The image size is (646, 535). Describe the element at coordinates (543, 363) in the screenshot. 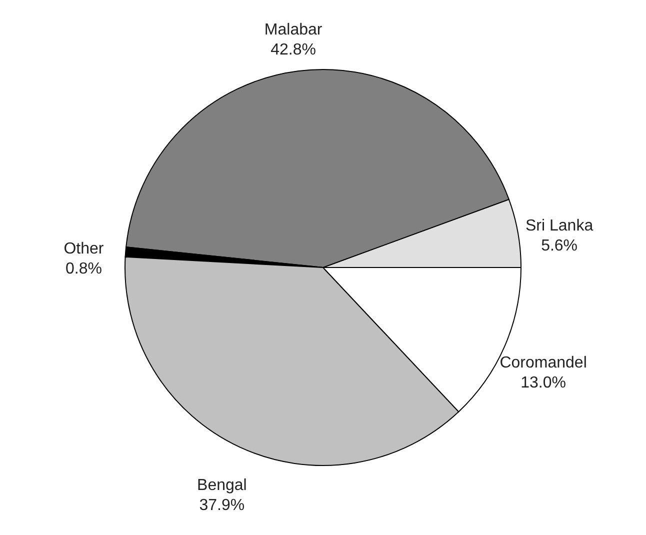

I see `slice-label: Coromandel` at that location.